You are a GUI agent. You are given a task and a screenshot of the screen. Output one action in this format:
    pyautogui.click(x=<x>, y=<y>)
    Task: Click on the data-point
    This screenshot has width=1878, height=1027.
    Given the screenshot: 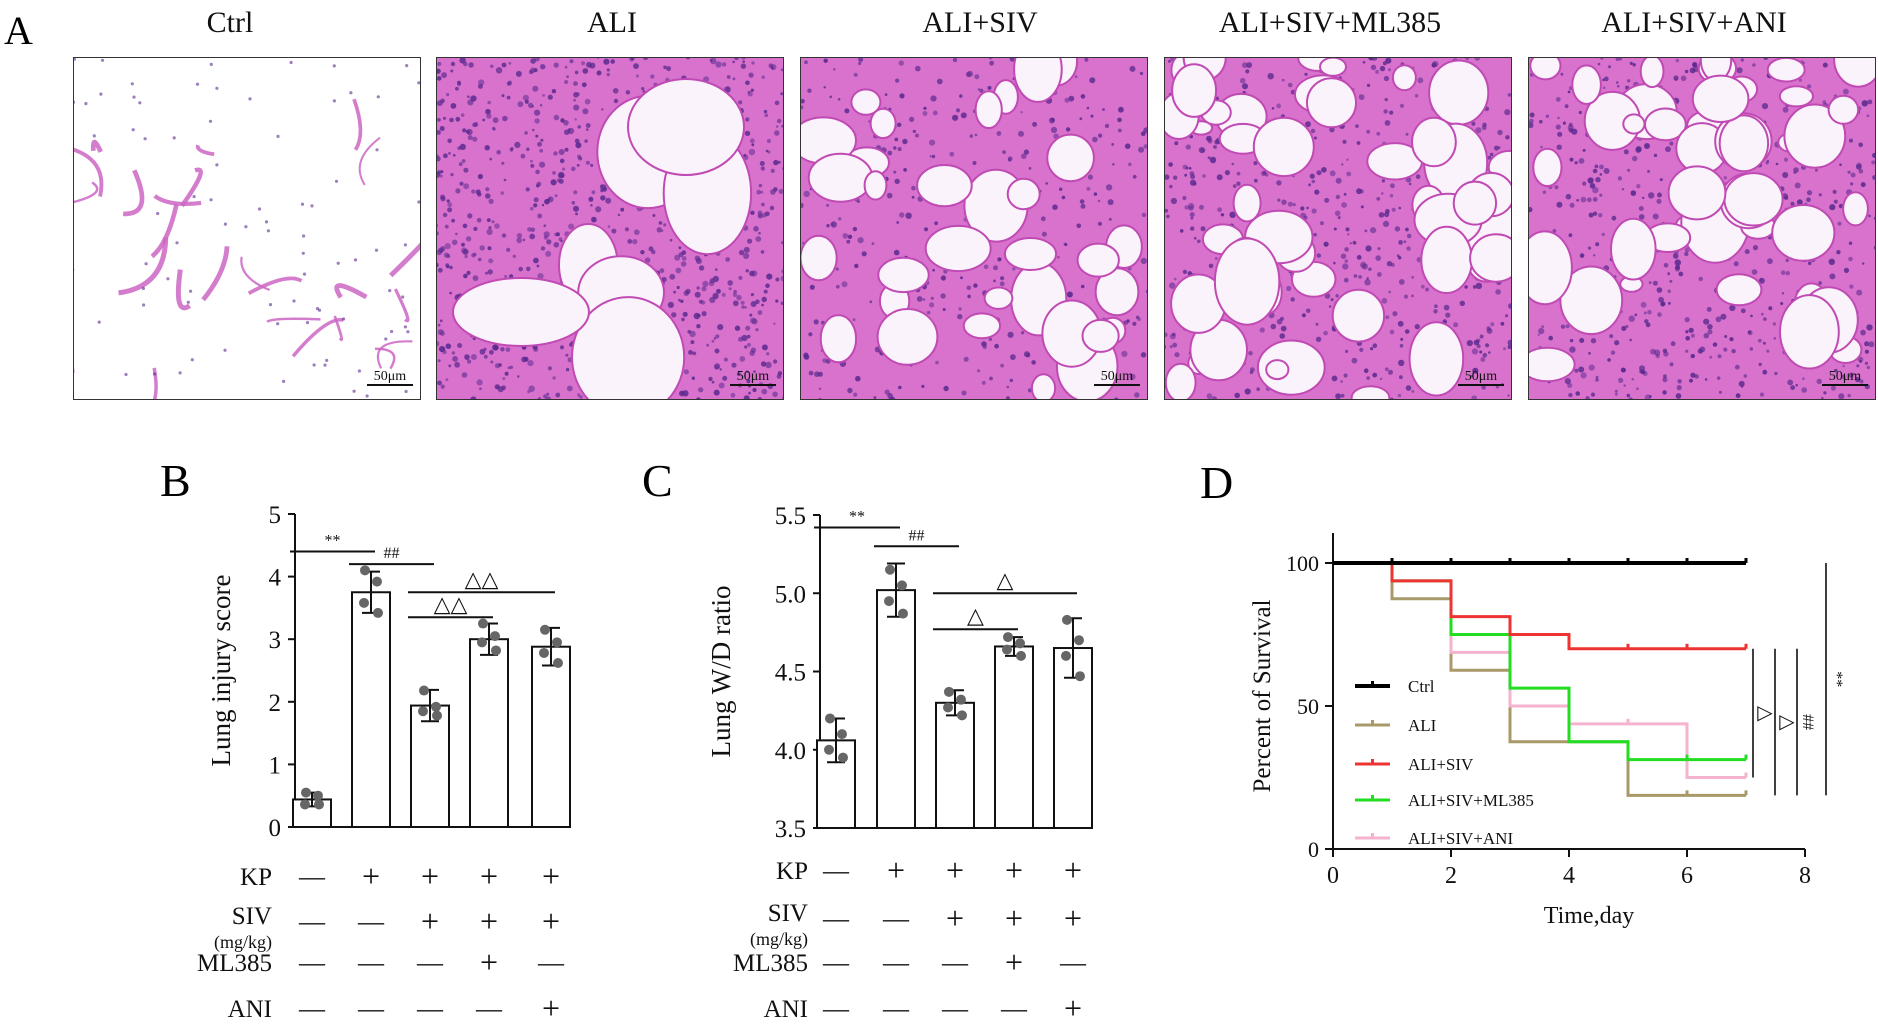 What is the action you would take?
    pyautogui.click(x=842, y=734)
    